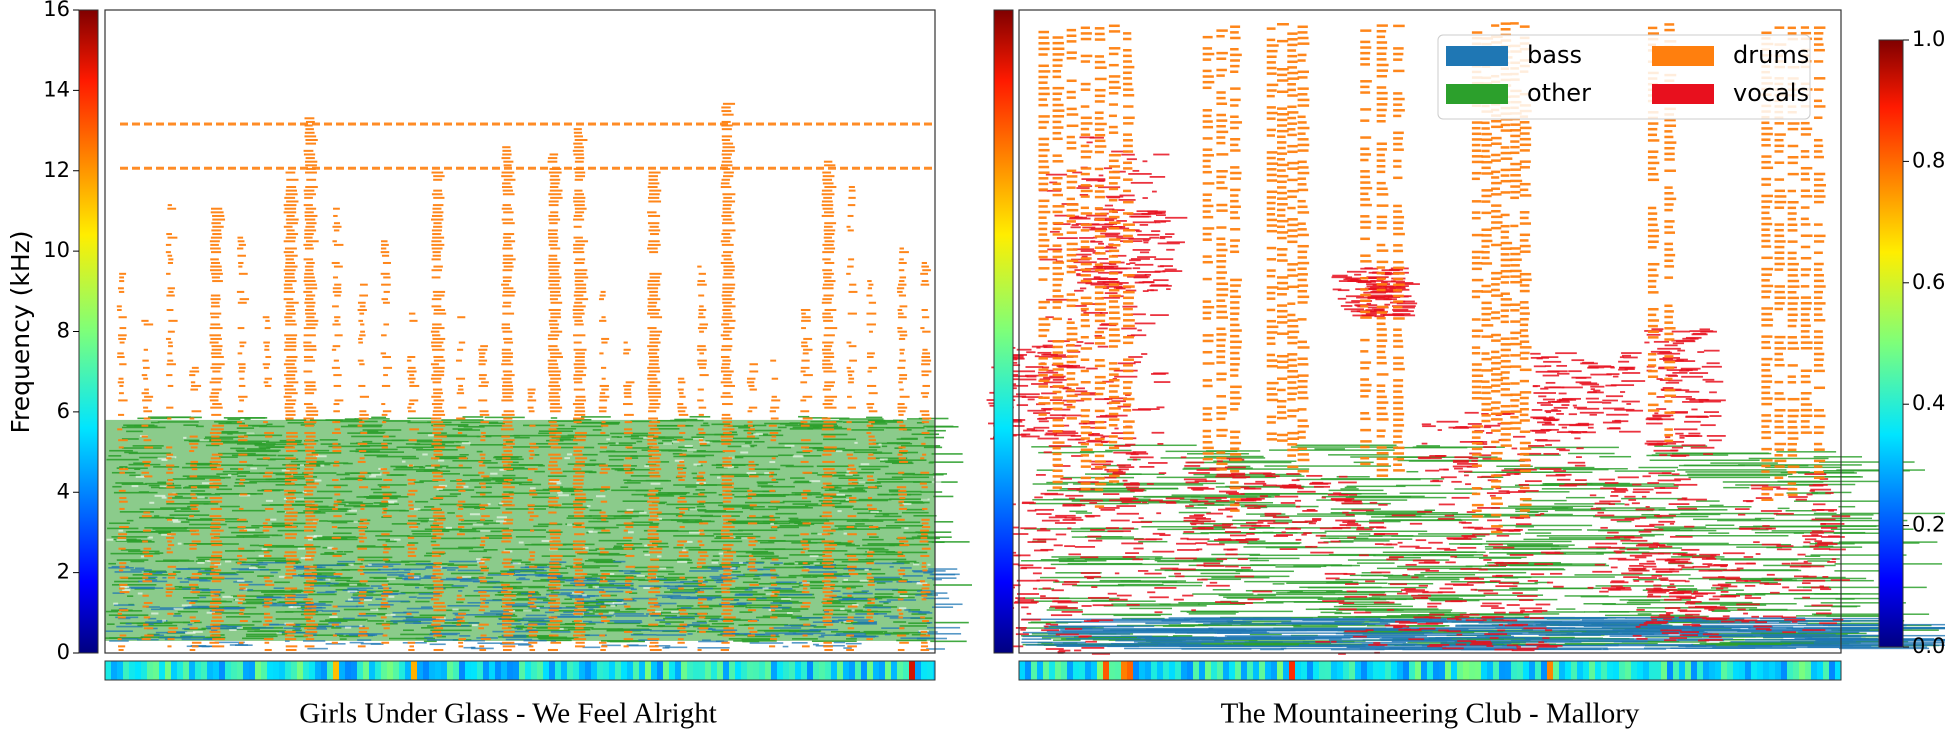 The height and width of the screenshot is (732, 1945). I want to click on y-tick-label: 16, so click(56, 10).